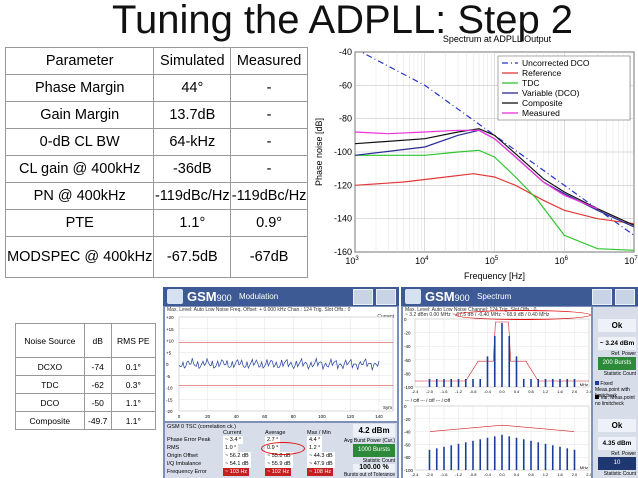  I want to click on ok-status-2: Ok, so click(617, 425).